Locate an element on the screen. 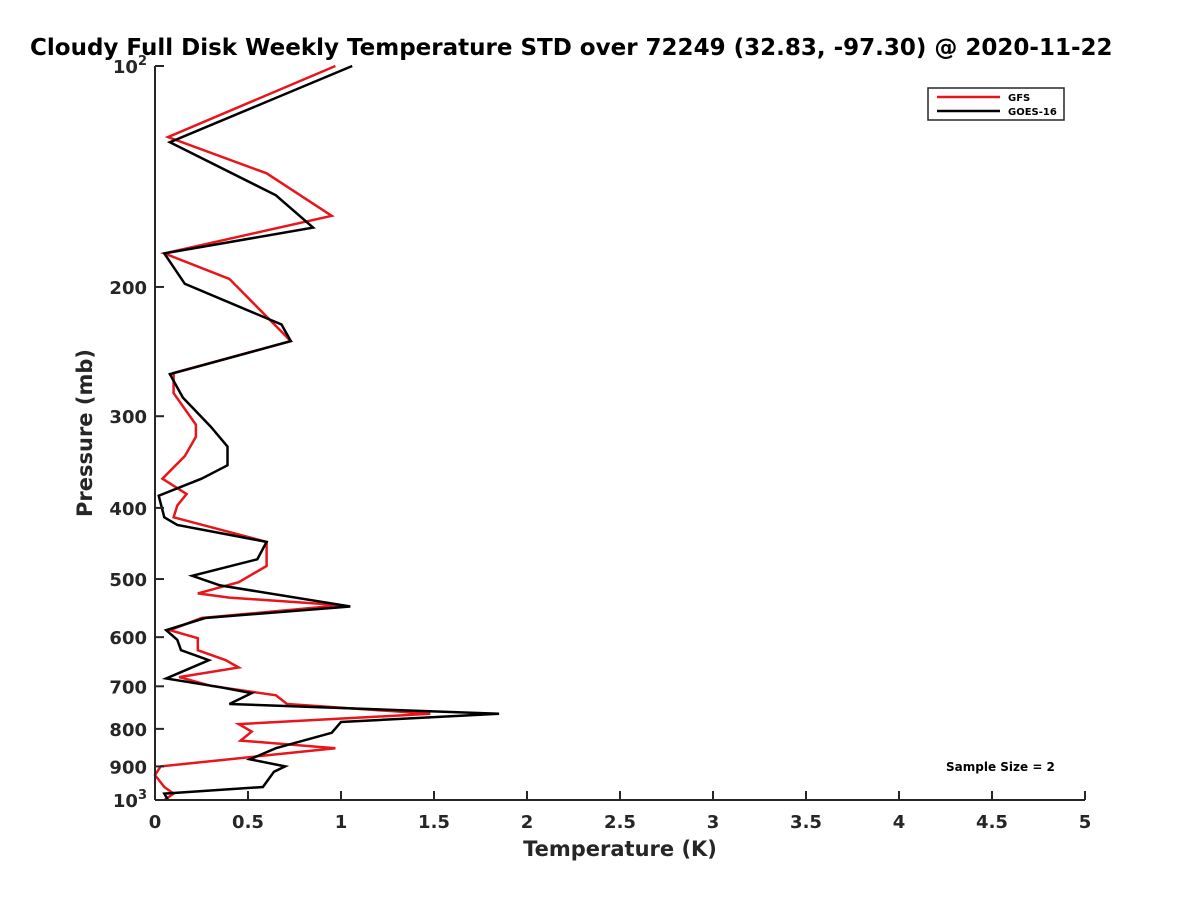 The image size is (1200, 900). x-axis-ticks: 0 0.5 1 1.5 2 2.5 3 3.5 4 4.5 5 is located at coordinates (620, 812).